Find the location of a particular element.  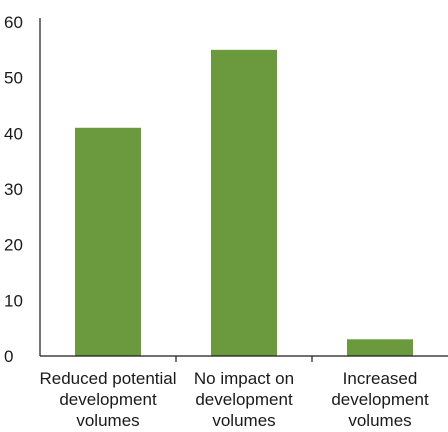

y-tick-label: 60 is located at coordinates (13, 22).